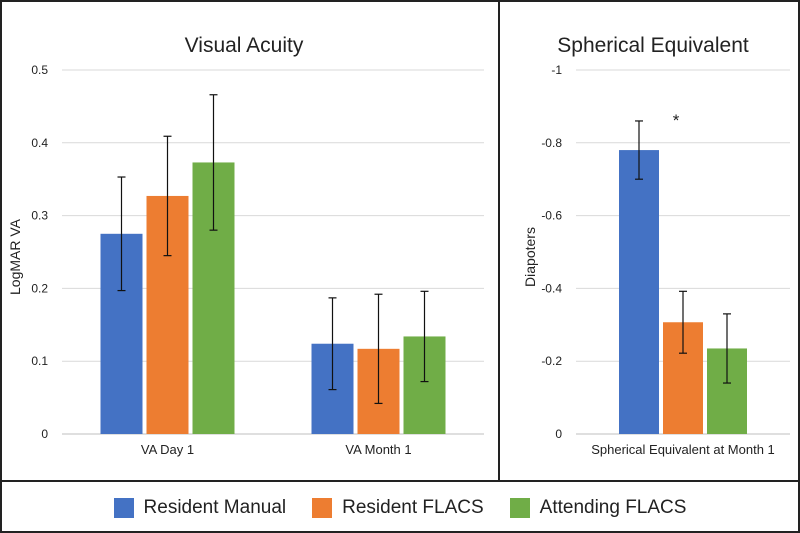 The width and height of the screenshot is (800, 533). What do you see at coordinates (551, 216) in the screenshot?
I see `y-tick-label: -0.6` at bounding box center [551, 216].